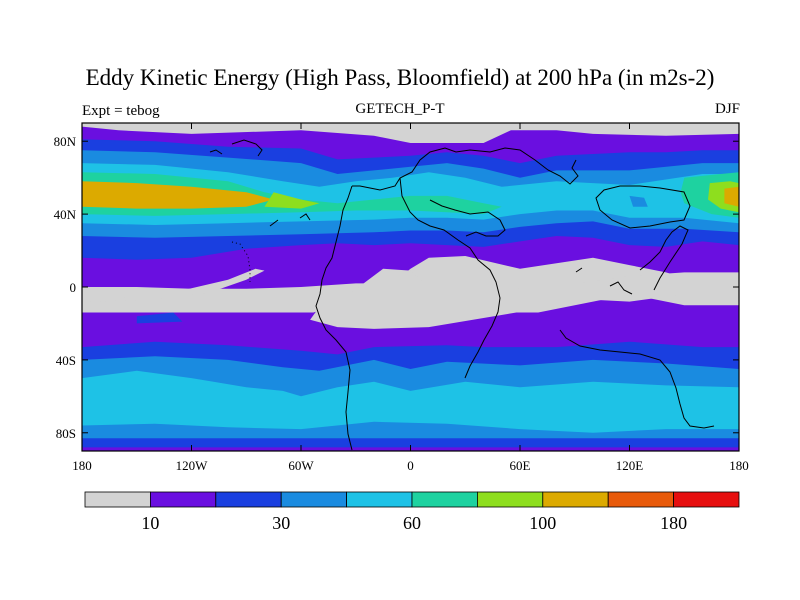 The height and width of the screenshot is (600, 800). What do you see at coordinates (450, 278) in the screenshot?
I see `coastline-east-basin` at bounding box center [450, 278].